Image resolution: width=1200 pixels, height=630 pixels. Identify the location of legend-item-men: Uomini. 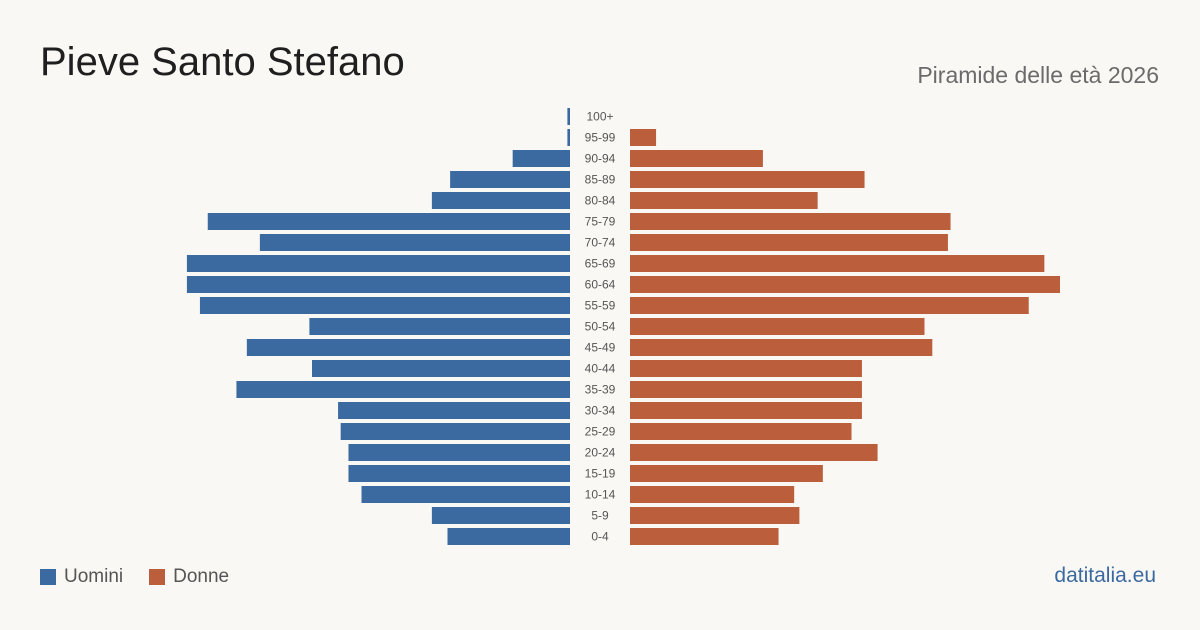
(81, 577).